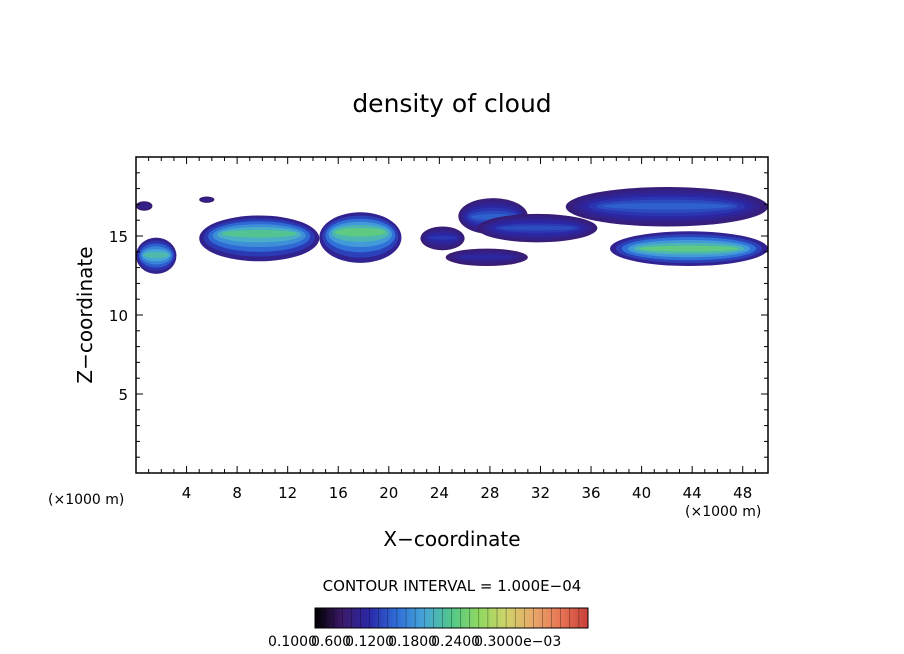 Image resolution: width=904 pixels, height=654 pixels. Describe the element at coordinates (452, 230) in the screenshot. I see `cloud-density-field` at that location.